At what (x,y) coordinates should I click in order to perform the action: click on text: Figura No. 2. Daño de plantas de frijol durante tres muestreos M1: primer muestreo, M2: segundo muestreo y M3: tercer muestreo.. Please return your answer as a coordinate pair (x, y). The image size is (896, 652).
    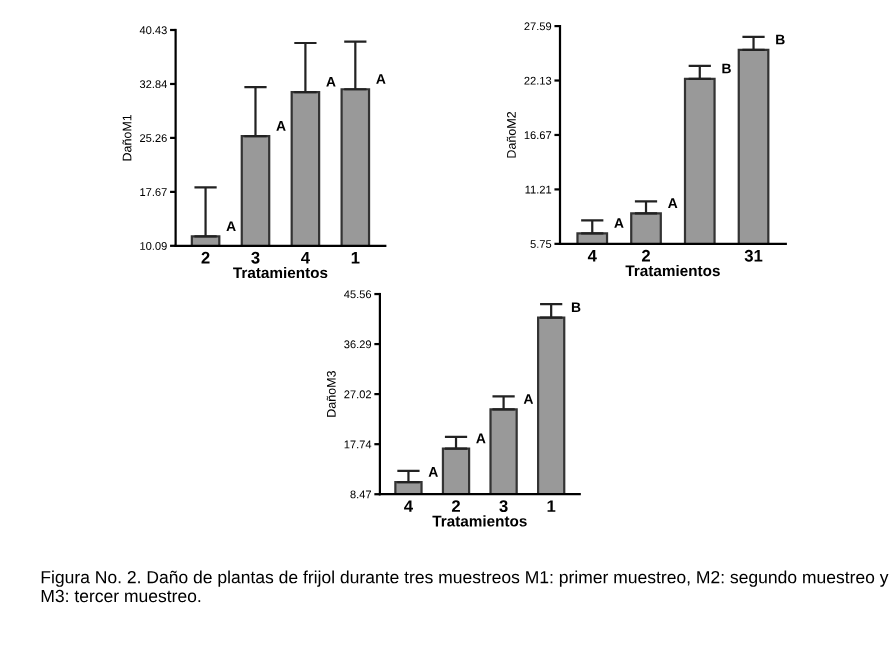
    Looking at the image, I should click on (465, 586).